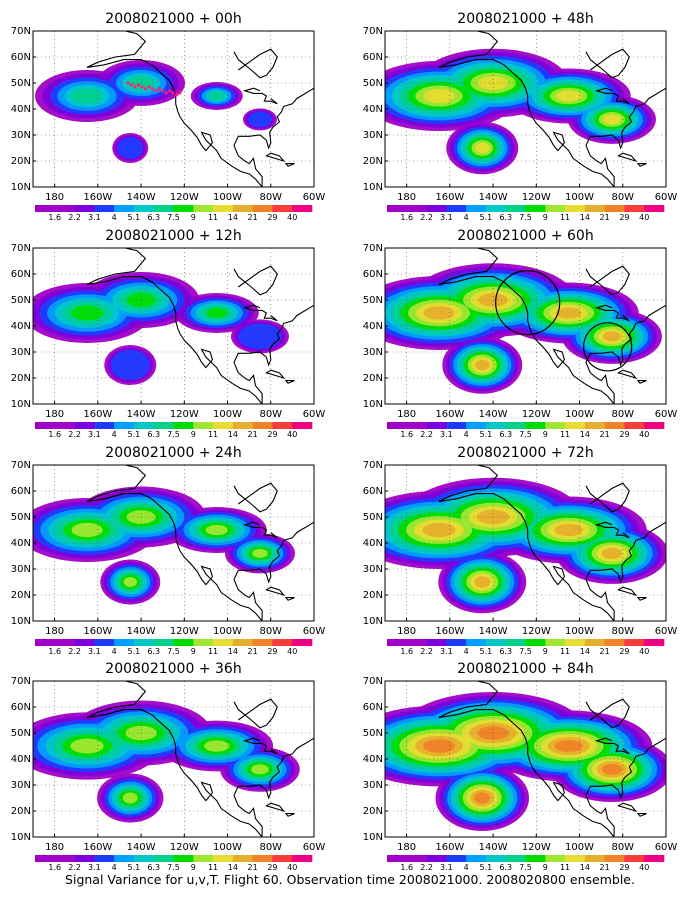 The width and height of the screenshot is (700, 900). I want to click on flight-track, so click(154, 89).